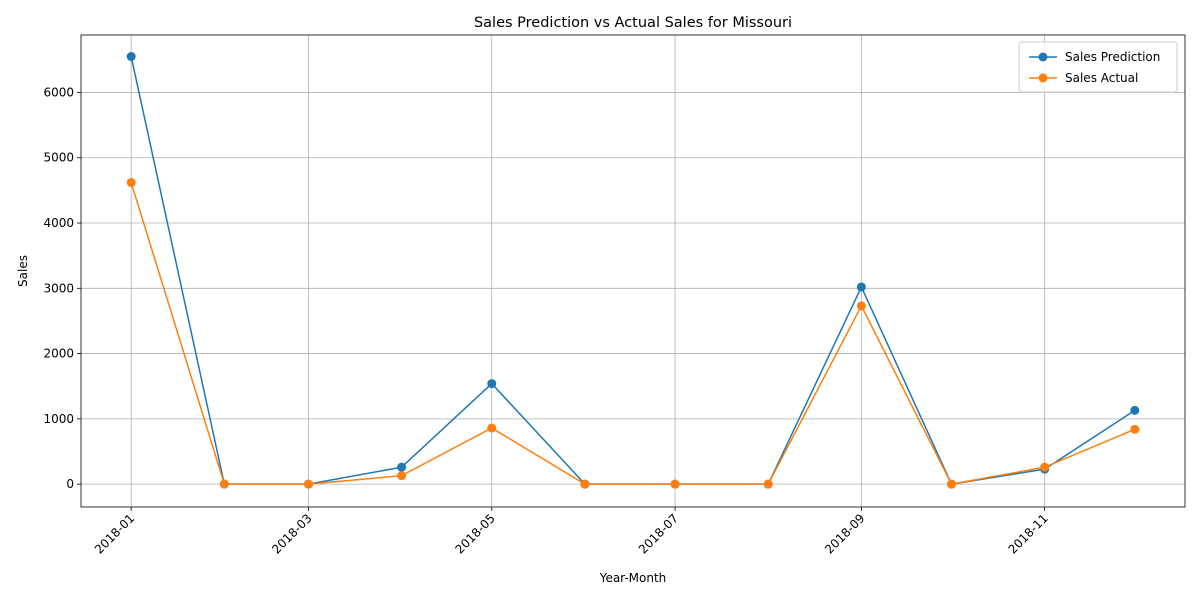  Describe the element at coordinates (1027, 533) in the screenshot. I see `x-tick-label: 2018-11` at that location.